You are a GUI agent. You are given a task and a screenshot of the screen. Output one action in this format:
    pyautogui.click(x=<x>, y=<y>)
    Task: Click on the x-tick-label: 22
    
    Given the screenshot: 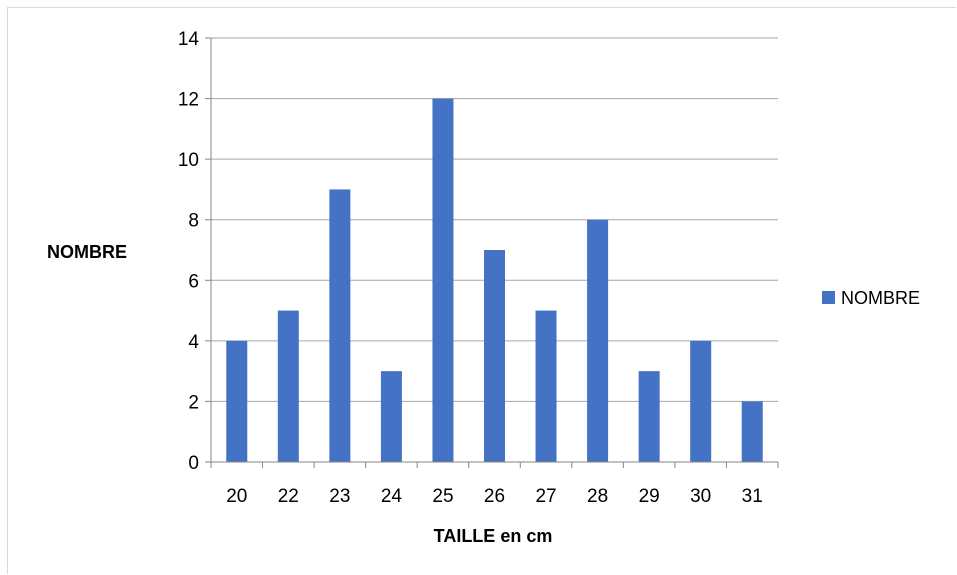 What is the action you would take?
    pyautogui.click(x=288, y=496)
    